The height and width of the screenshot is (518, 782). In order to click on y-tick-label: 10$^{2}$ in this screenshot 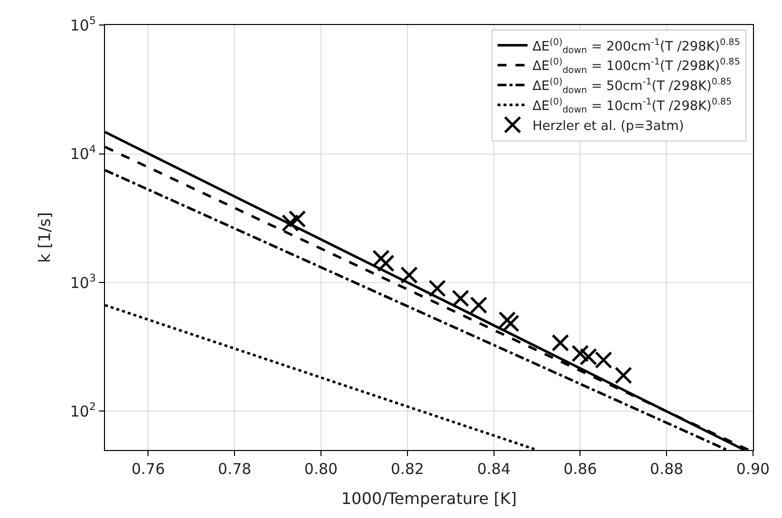, I will do `click(83, 410)`.